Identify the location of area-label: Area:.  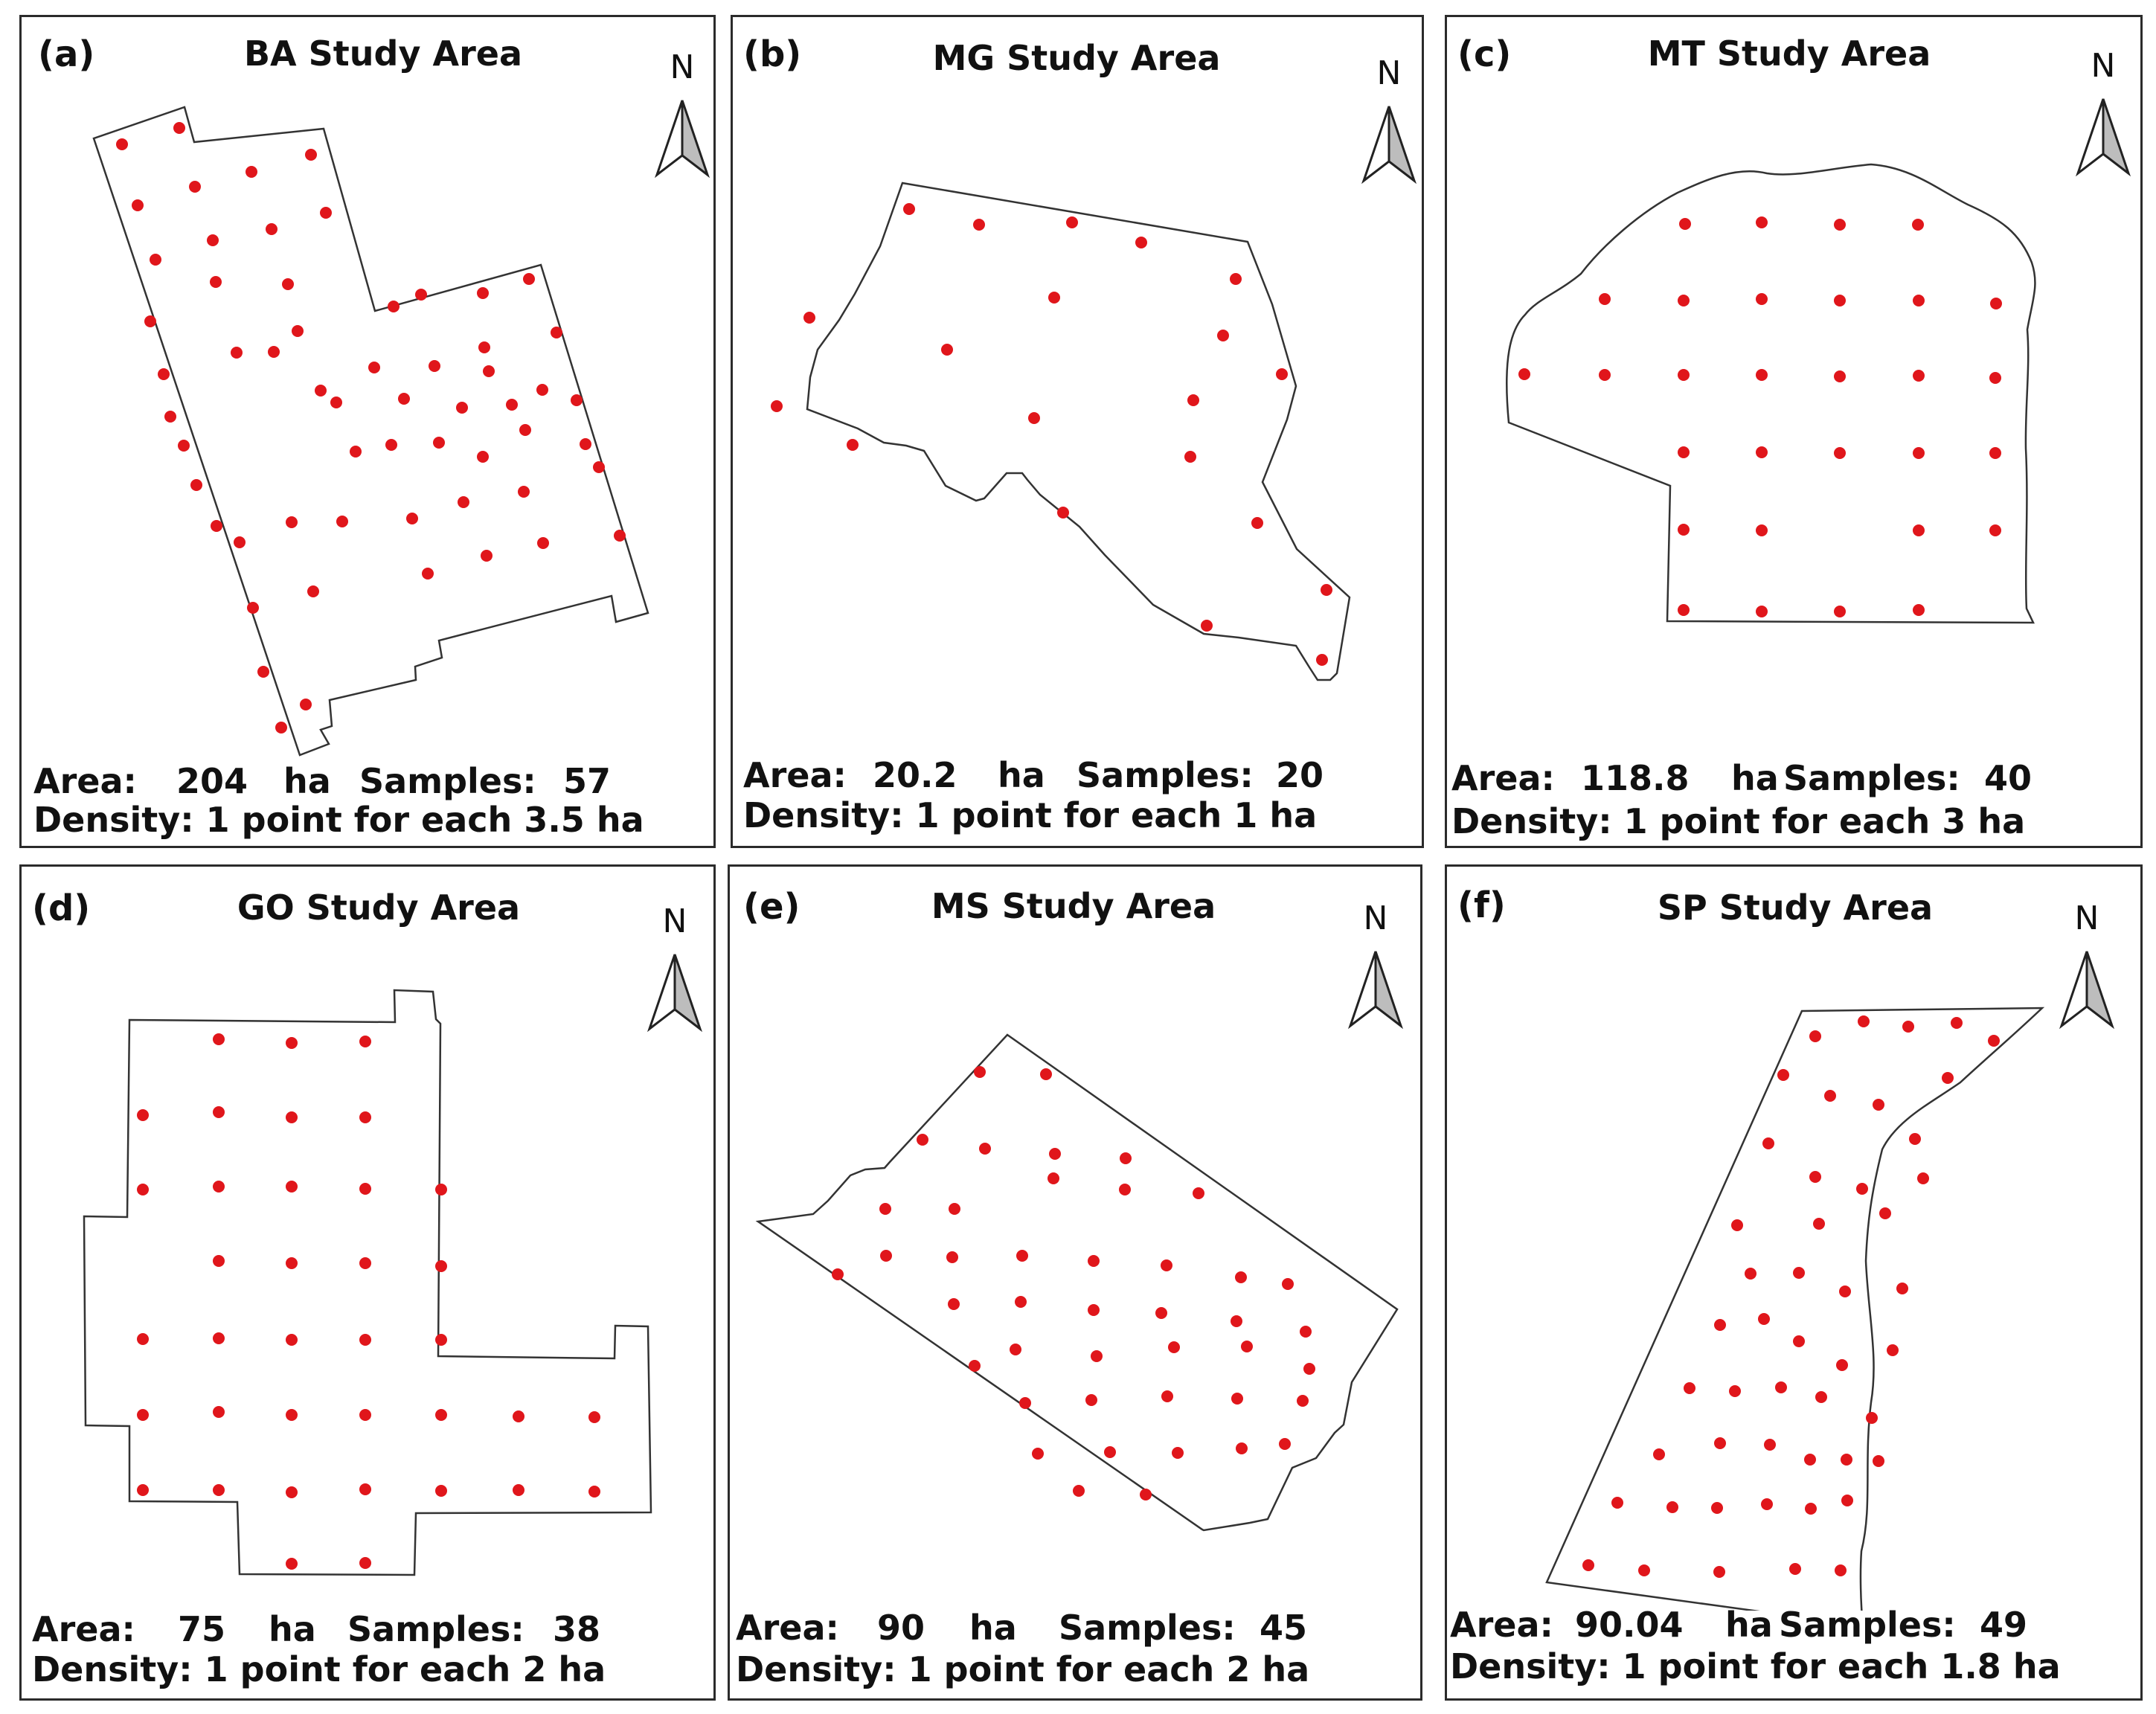
(85, 781).